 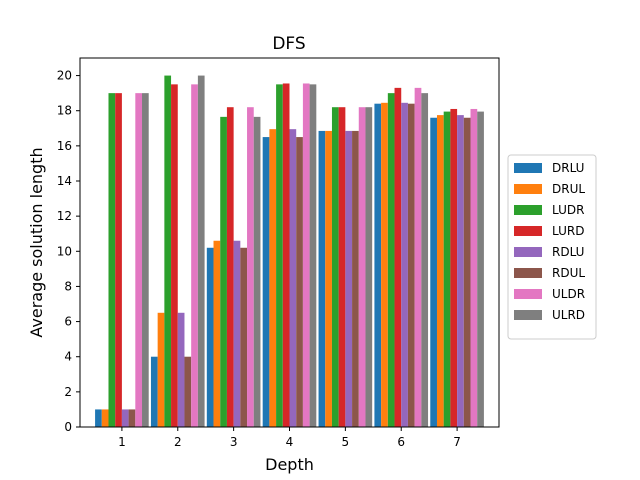 I want to click on y-tick-label: 4, so click(x=68, y=357).